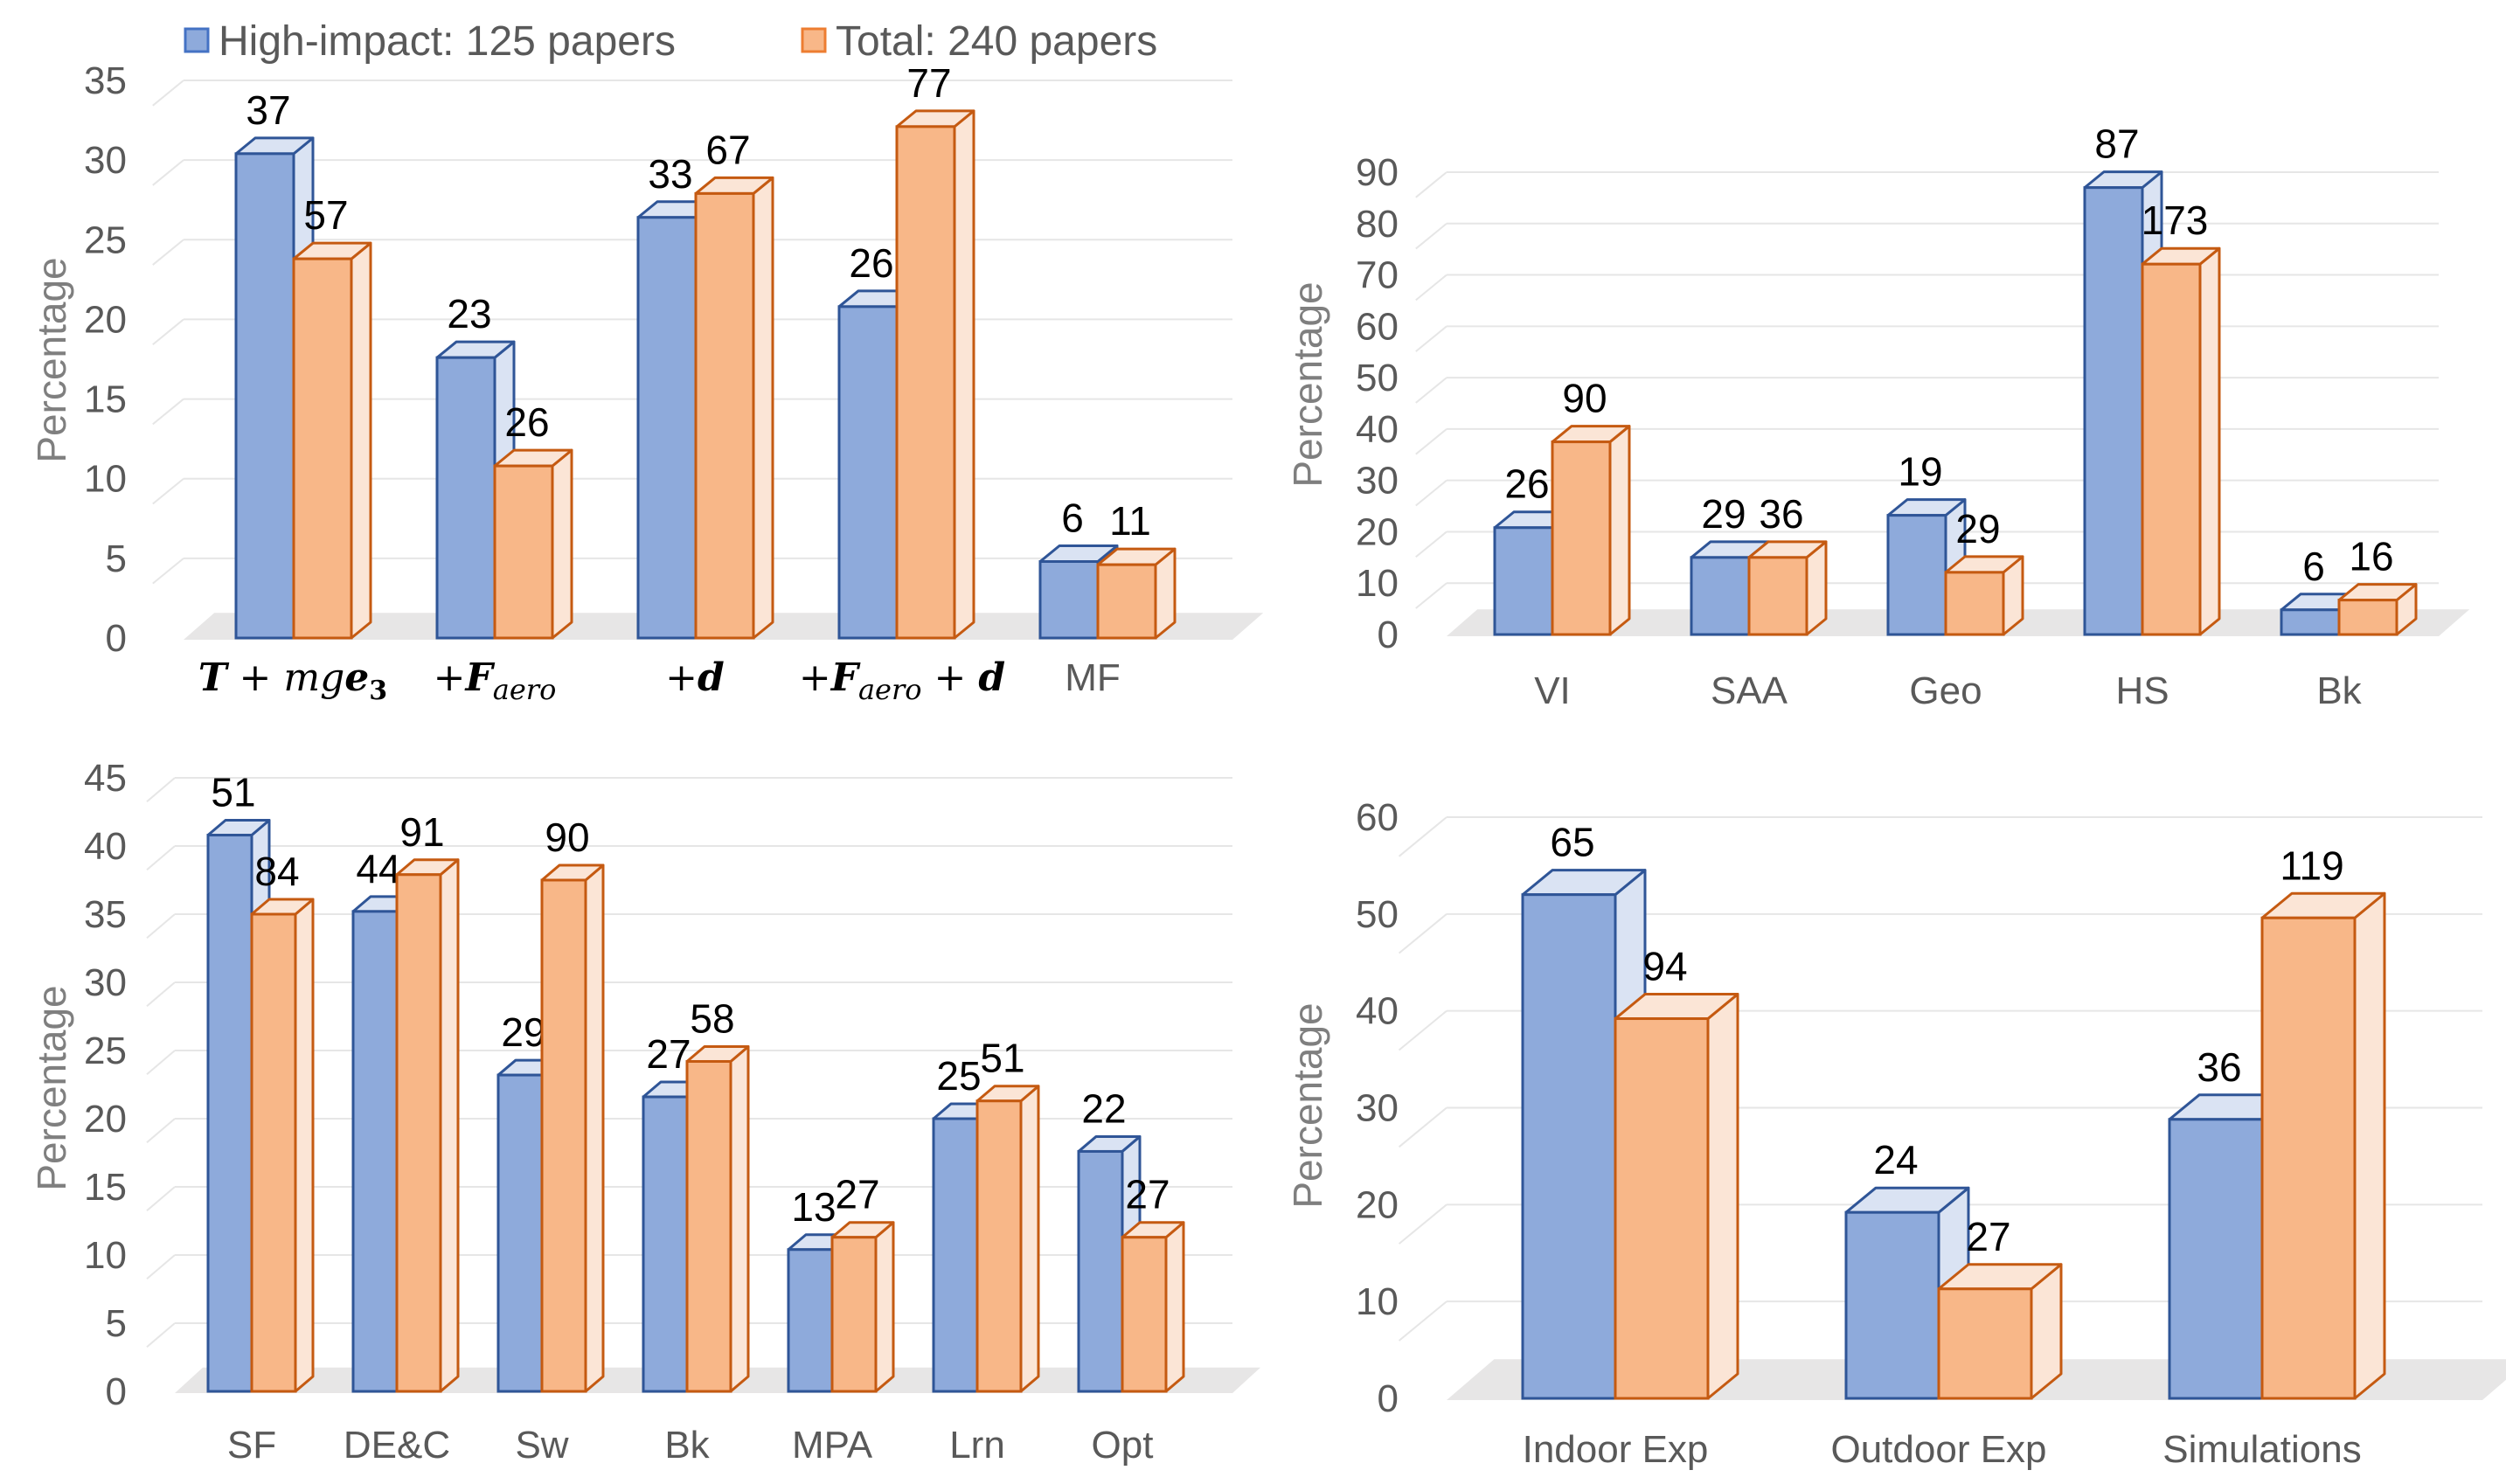 This screenshot has height=1484, width=2506. I want to click on bar-outdoor-exp-high-impact, so click(1892, 1305).